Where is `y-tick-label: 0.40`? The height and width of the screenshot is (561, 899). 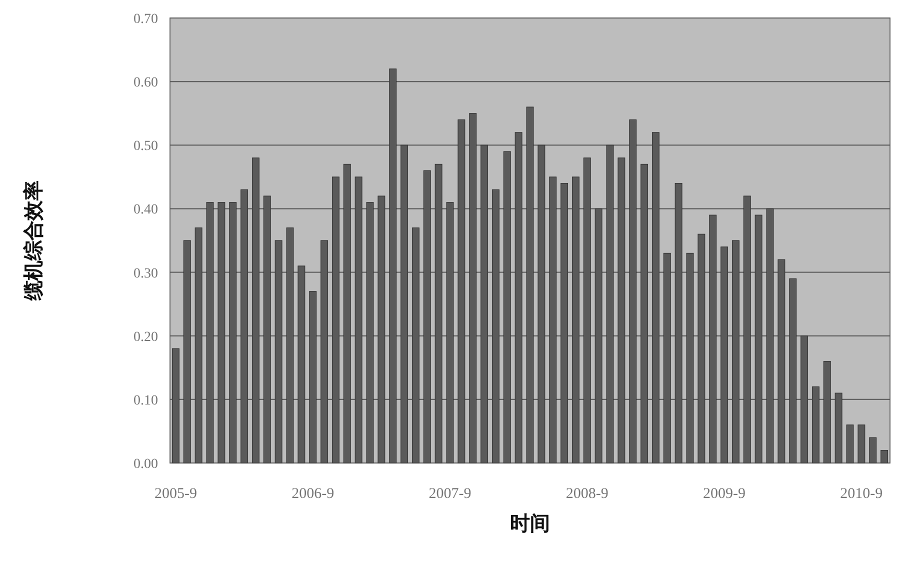
y-tick-label: 0.40 is located at coordinates (146, 210).